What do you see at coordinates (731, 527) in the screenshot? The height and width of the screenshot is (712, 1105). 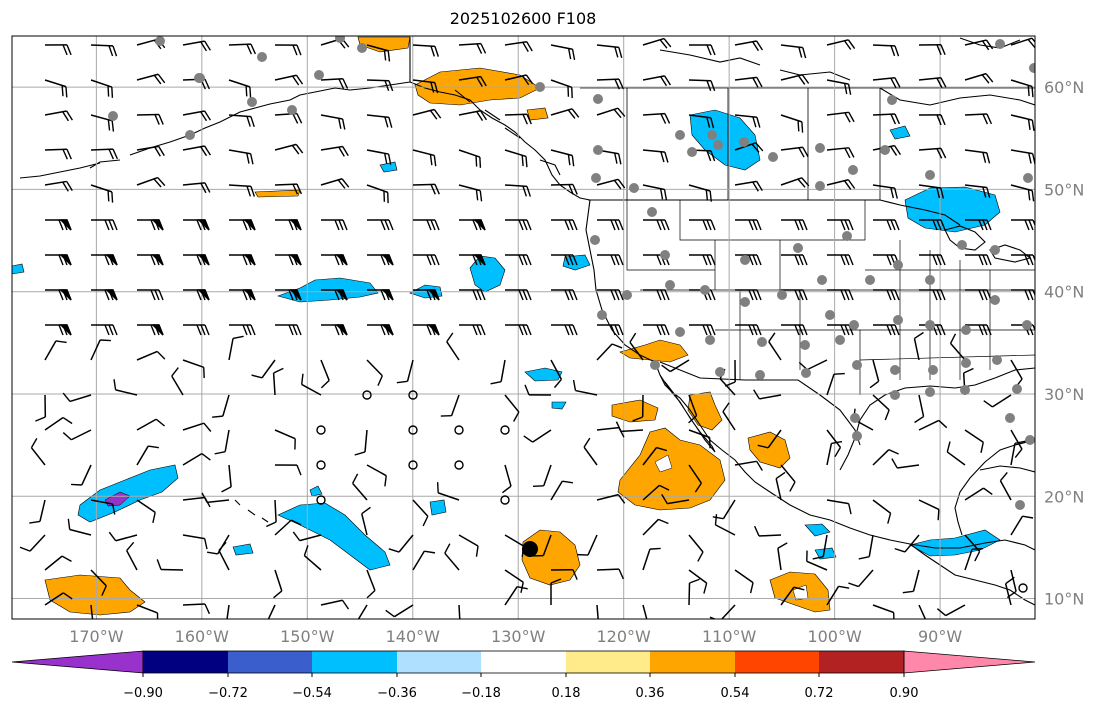 I see `positive-faint-patches` at bounding box center [731, 527].